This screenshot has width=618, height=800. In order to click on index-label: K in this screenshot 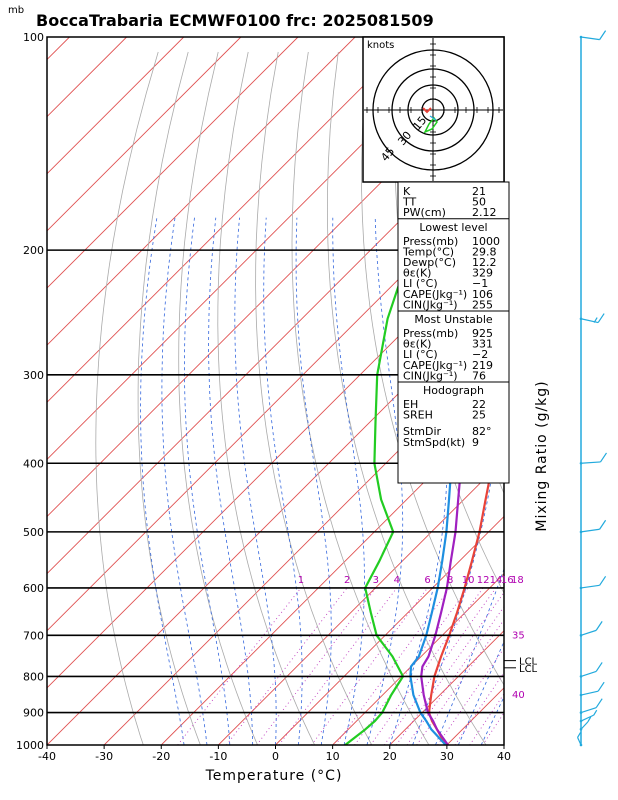, I will do `click(407, 191)`.